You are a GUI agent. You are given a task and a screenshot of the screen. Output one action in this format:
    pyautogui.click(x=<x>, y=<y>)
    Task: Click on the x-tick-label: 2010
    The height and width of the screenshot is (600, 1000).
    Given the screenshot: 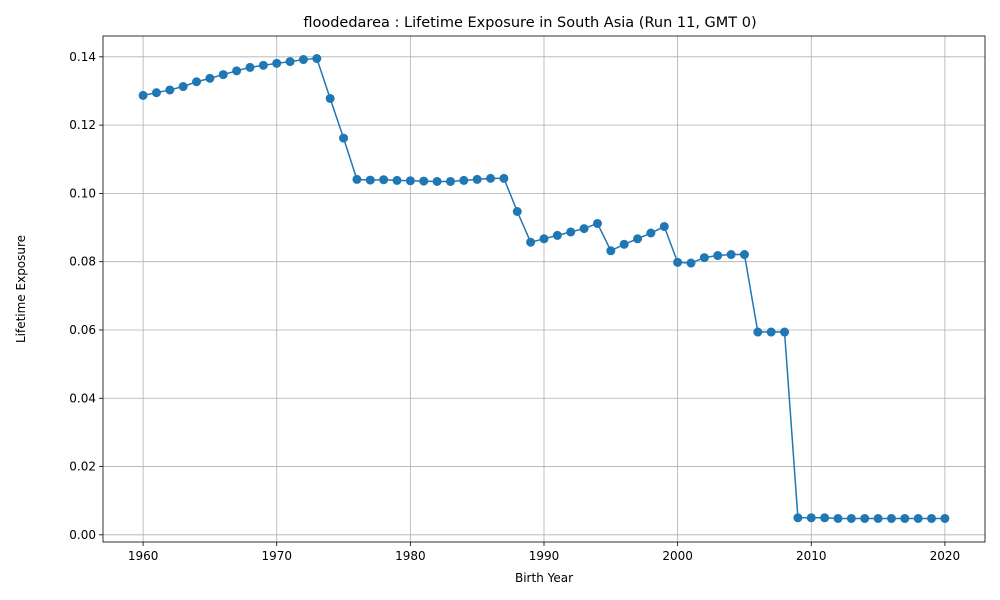 What is the action you would take?
    pyautogui.click(x=811, y=556)
    